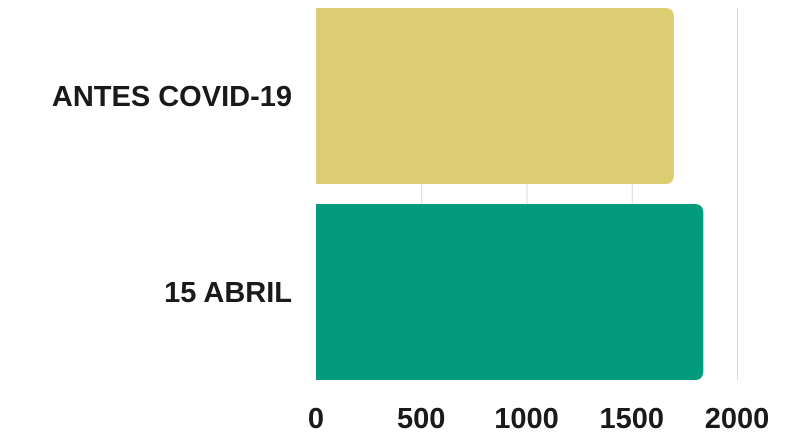  I want to click on category-label-0: ANTES COVID-19, so click(172, 97).